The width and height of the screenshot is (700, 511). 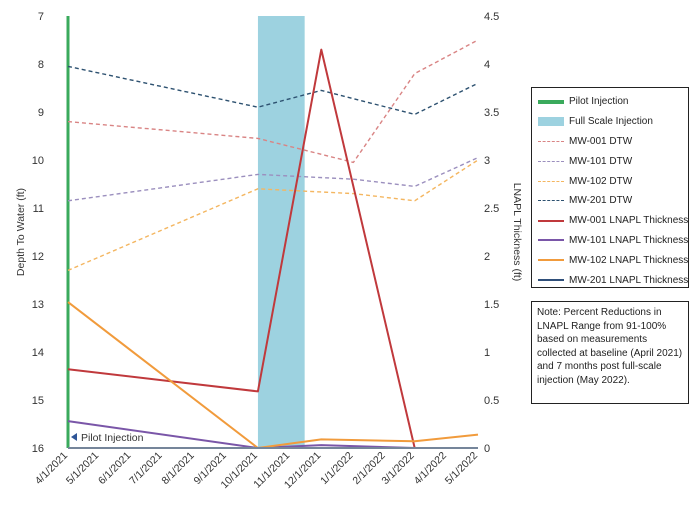 I want to click on legend-label-5: MW-201 DTW, so click(x=601, y=201).